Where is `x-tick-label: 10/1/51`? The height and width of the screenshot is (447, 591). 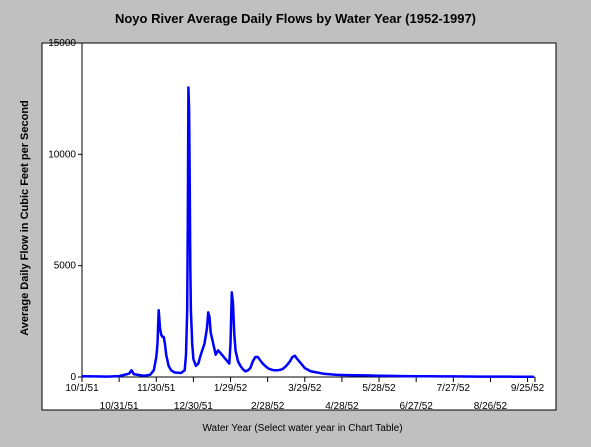 x-tick-label: 10/1/51 is located at coordinates (82, 388).